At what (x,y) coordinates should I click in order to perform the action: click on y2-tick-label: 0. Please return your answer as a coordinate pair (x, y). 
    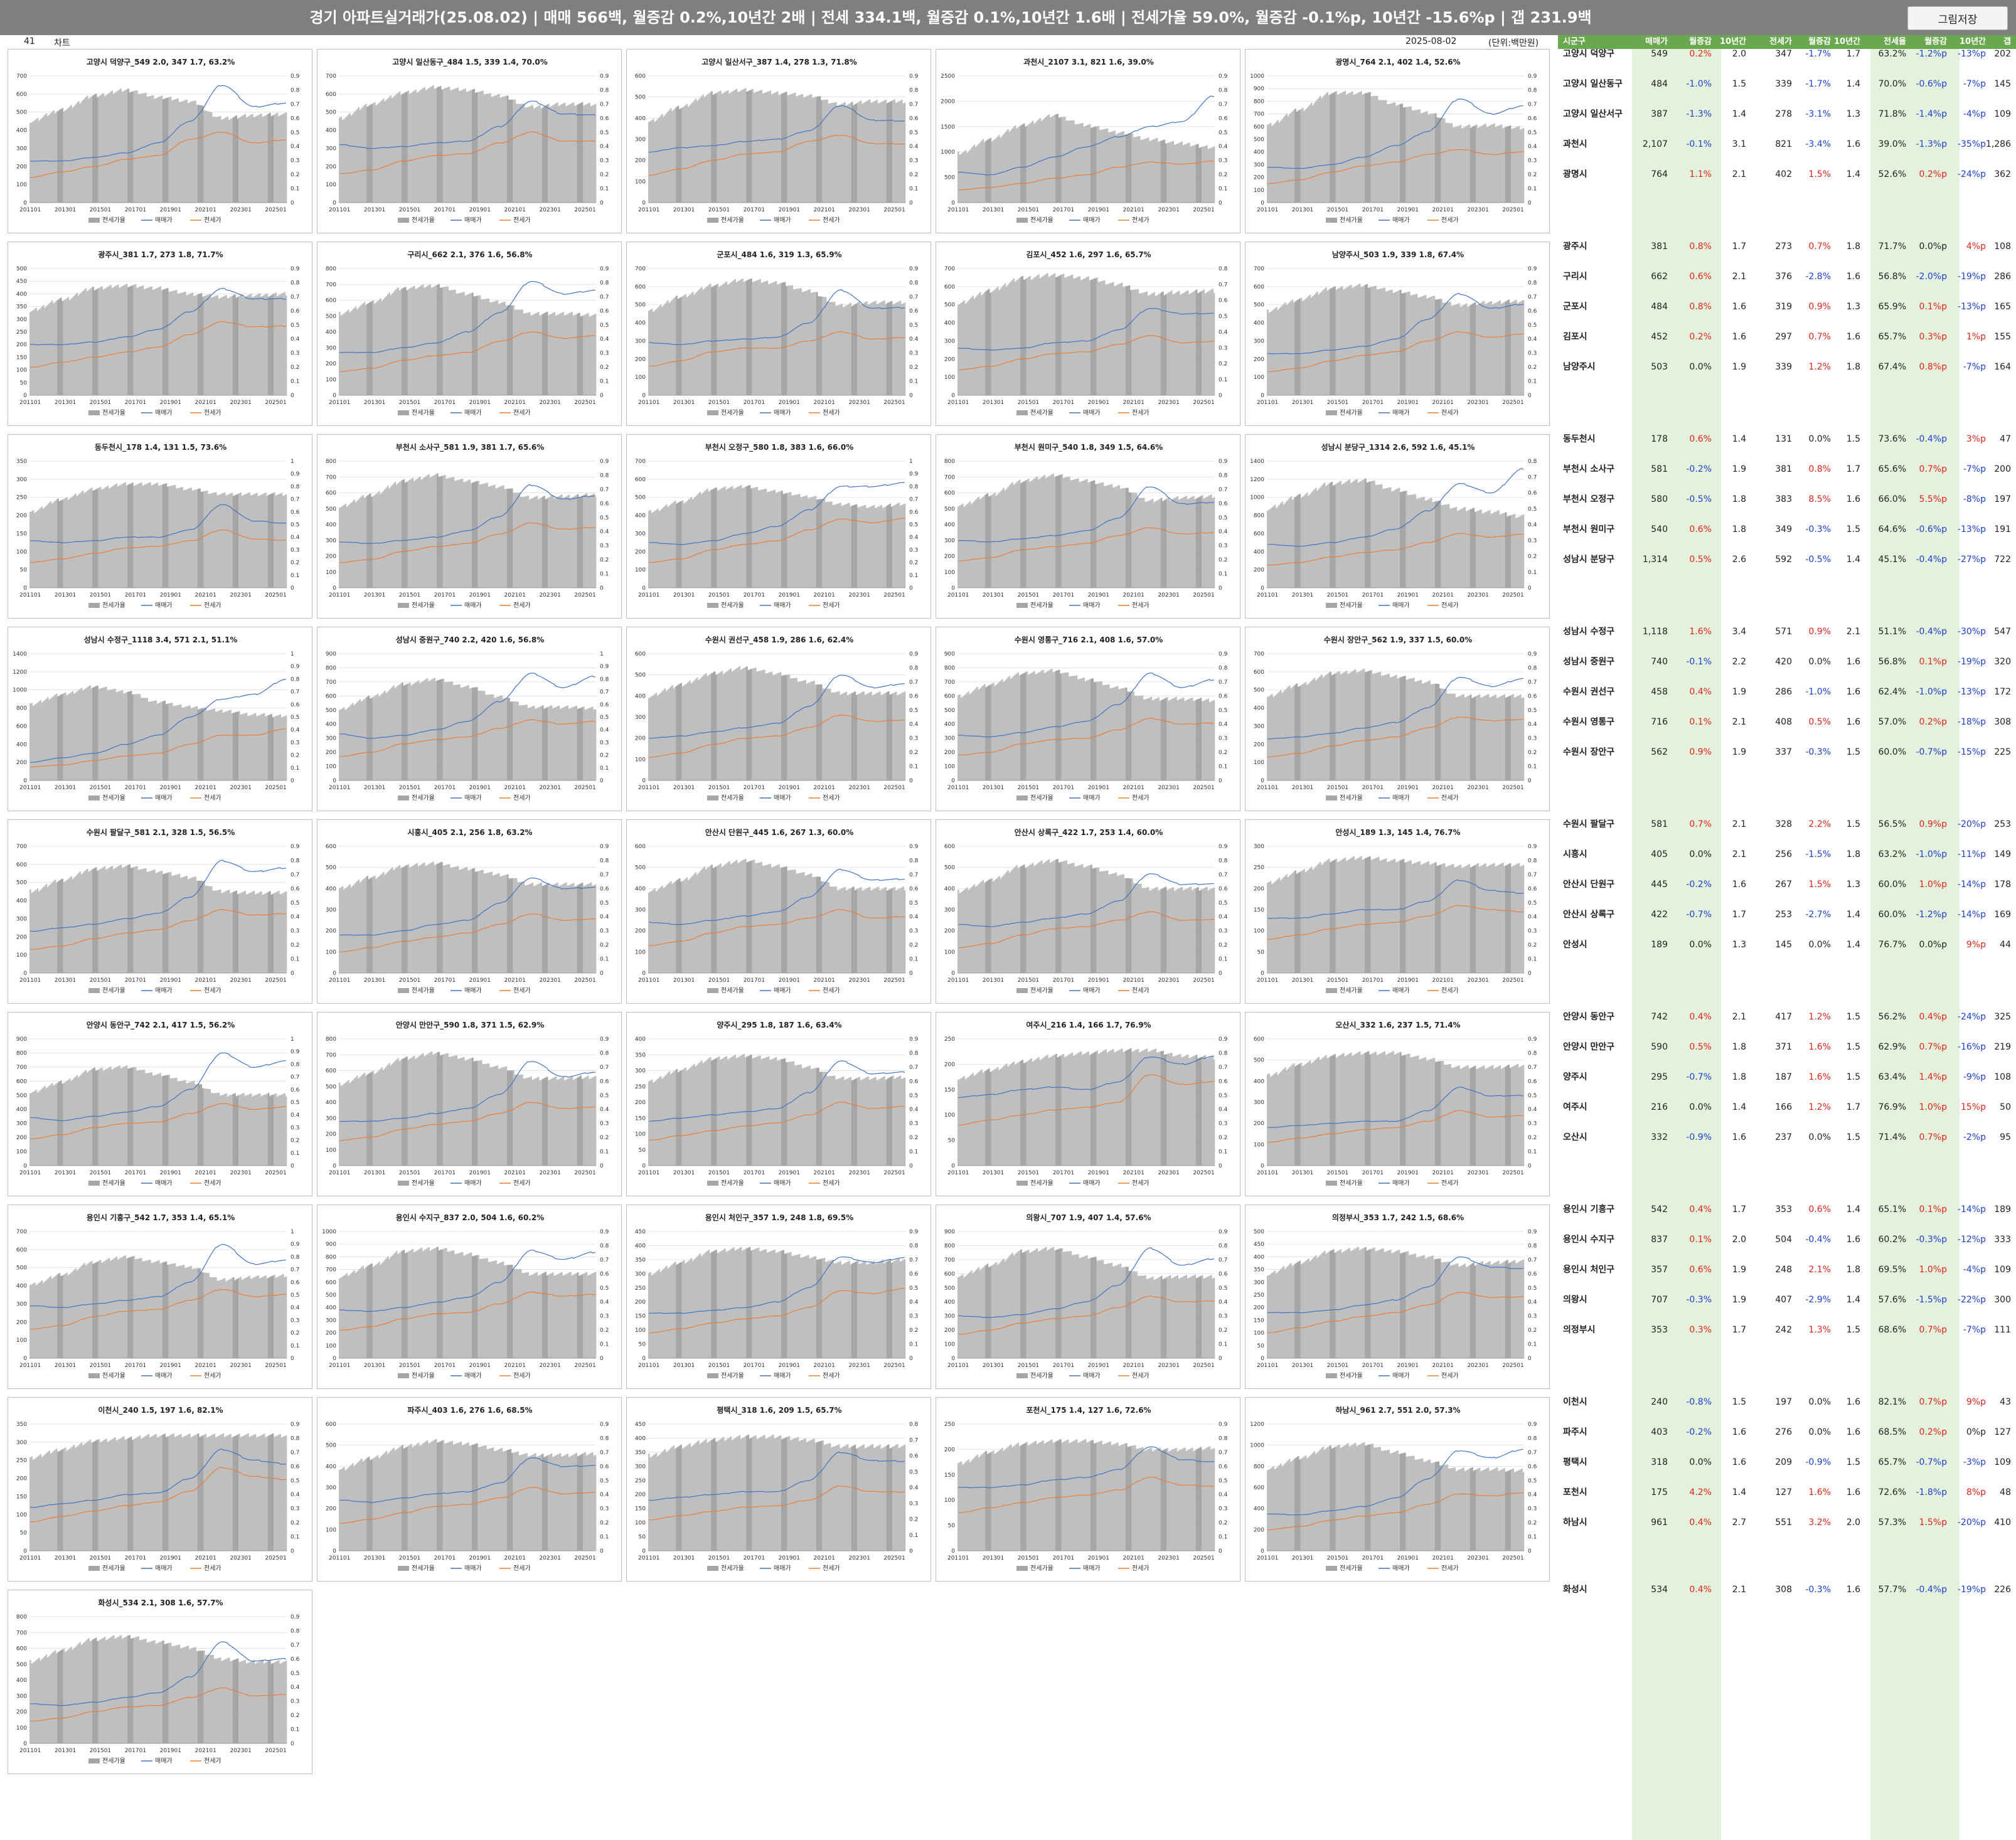
    Looking at the image, I should click on (1220, 396).